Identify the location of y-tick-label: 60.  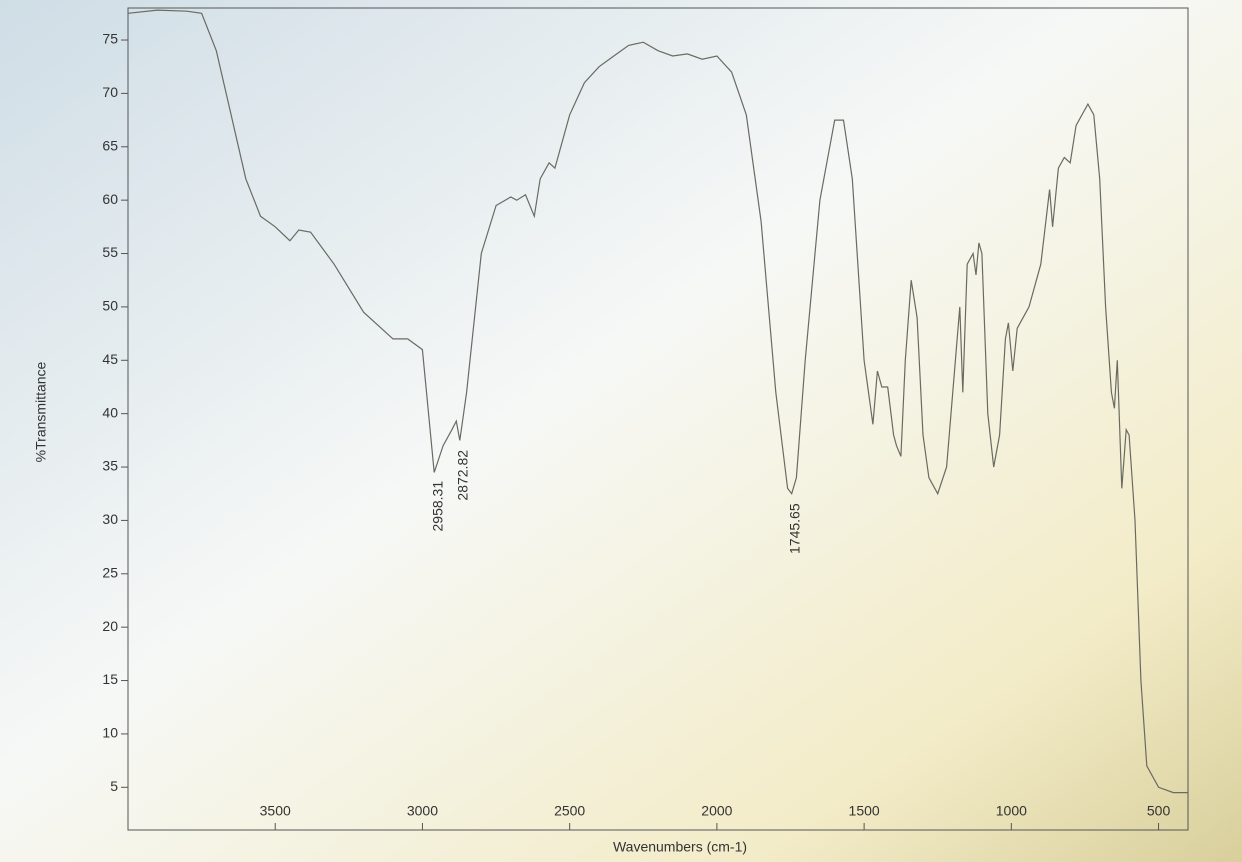
(110, 199).